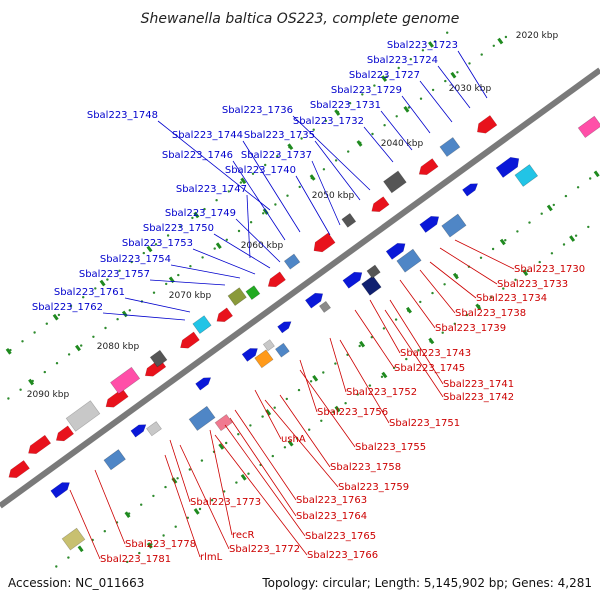  I want to click on gene-label-reverse: Sbal223_1742, so click(478, 397).